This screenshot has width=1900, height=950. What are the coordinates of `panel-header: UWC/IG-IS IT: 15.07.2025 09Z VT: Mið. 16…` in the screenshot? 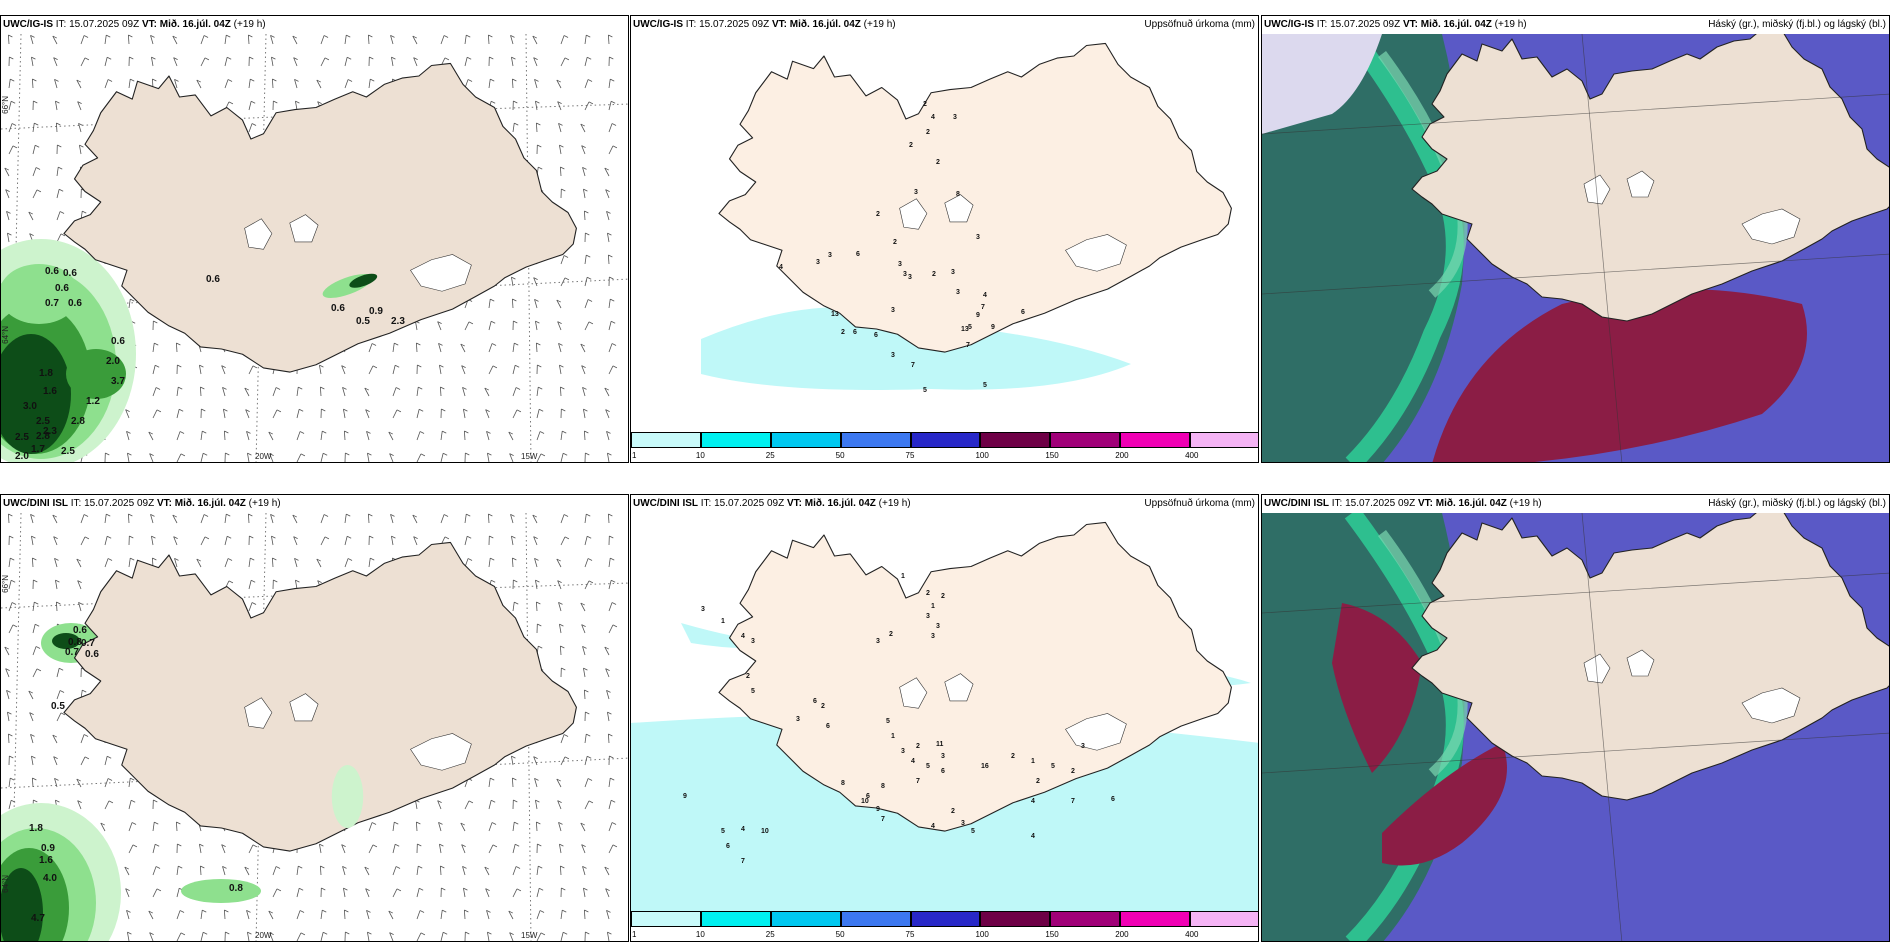 It's located at (1575, 25).